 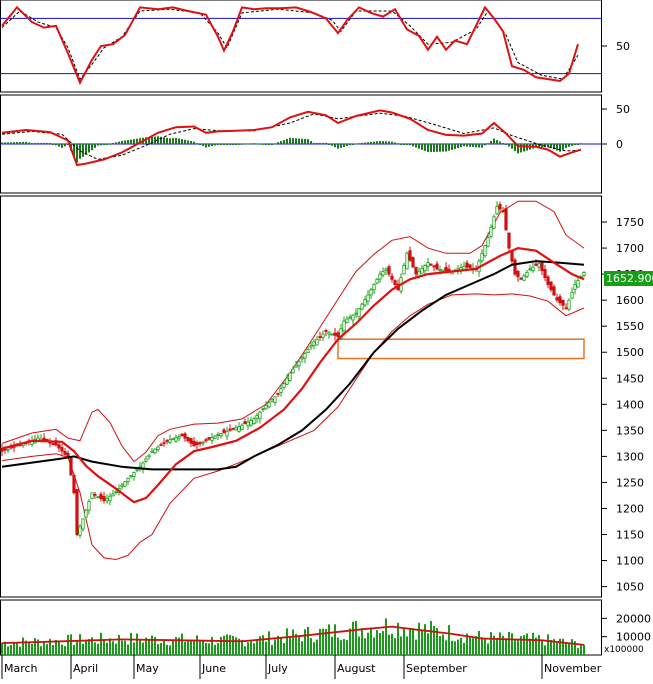 I want to click on rsi-panel: 50, so click(x=315, y=46).